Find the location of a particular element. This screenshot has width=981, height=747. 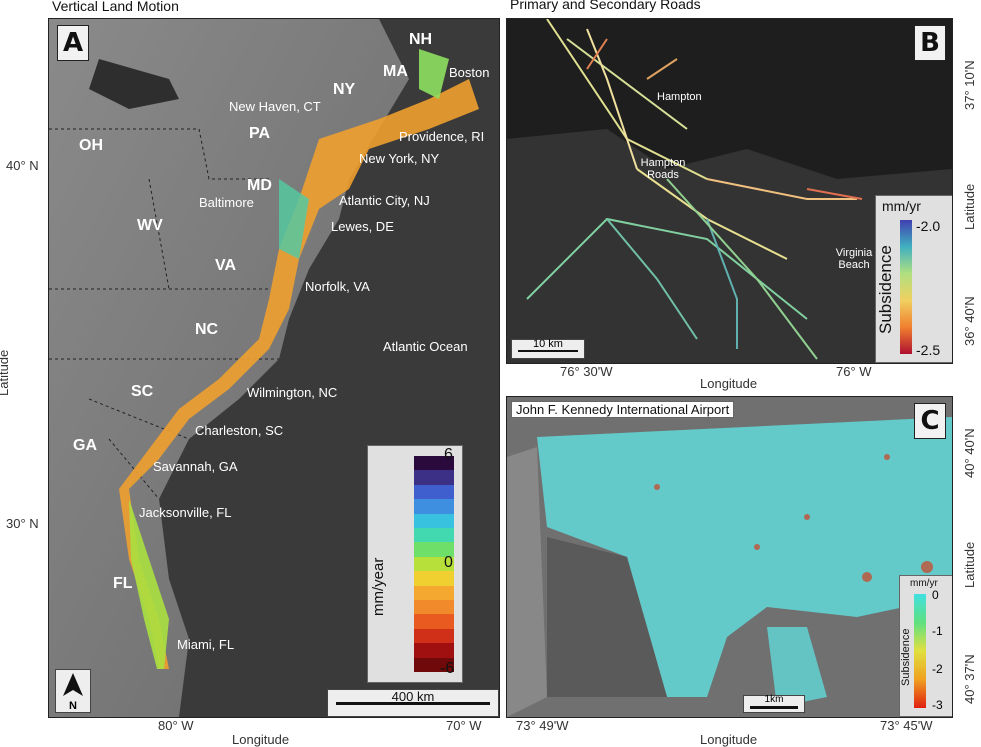

state-label: GA is located at coordinates (85, 445).